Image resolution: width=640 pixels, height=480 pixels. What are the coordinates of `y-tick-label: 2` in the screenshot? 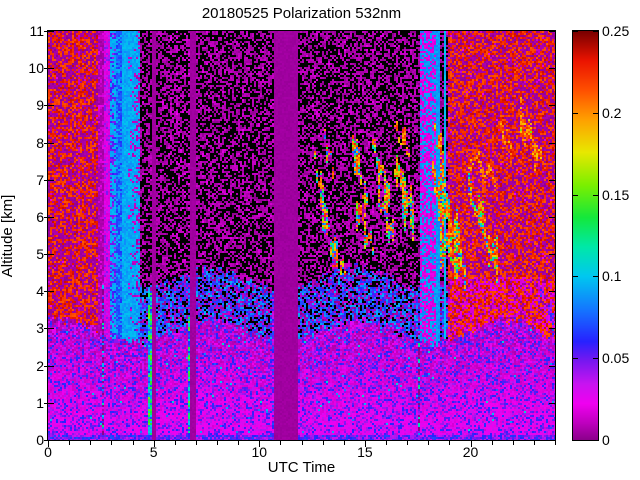 It's located at (40, 365).